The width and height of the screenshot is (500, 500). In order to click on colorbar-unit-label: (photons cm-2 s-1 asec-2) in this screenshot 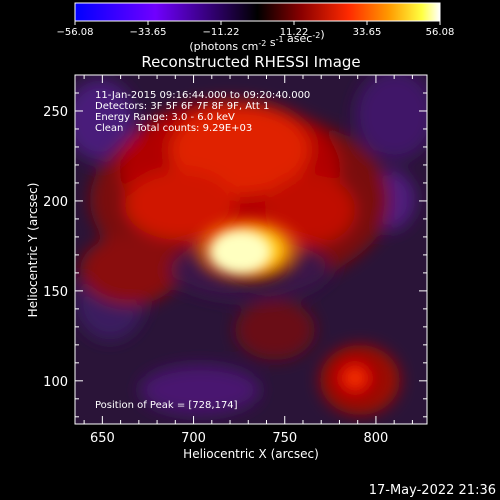, I will do `click(256, 40)`.